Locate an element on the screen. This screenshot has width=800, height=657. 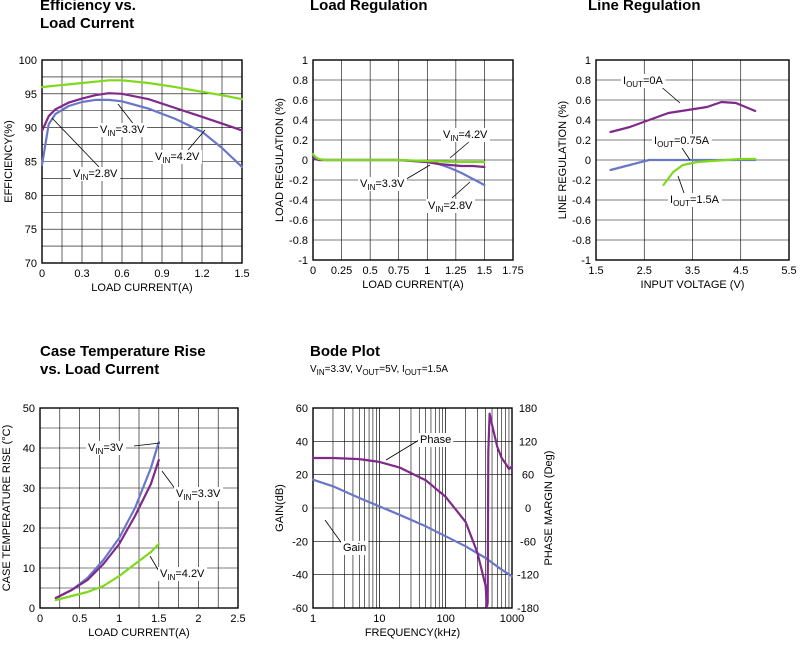
line-annotation-label: IOUT=0A is located at coordinates (643, 82).